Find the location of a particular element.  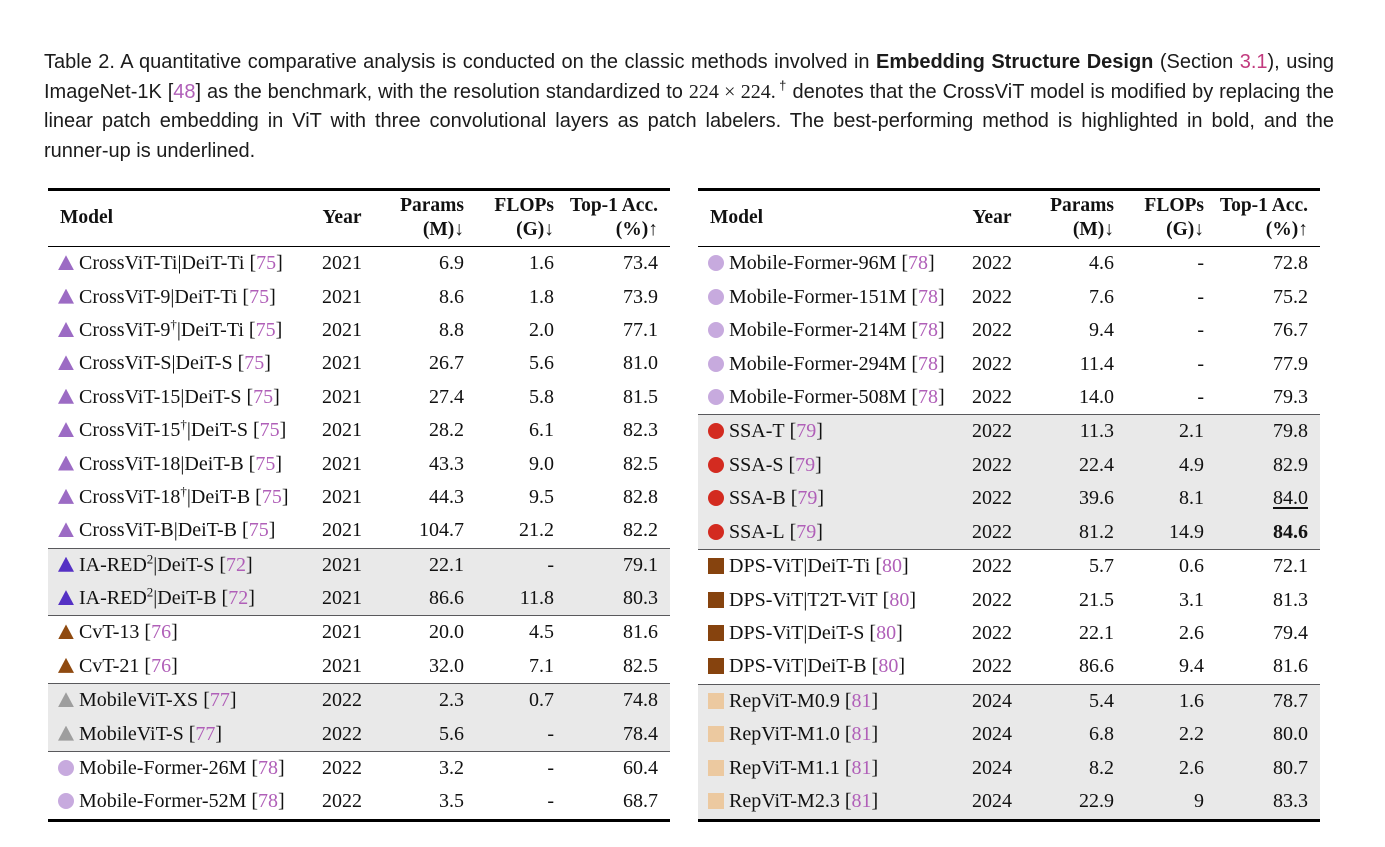

params-cell: 4.6 is located at coordinates (1101, 263).